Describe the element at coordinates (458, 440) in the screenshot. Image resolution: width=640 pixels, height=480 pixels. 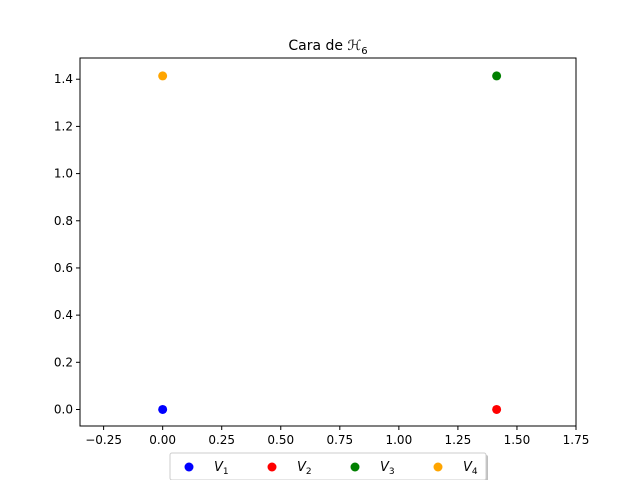
I see `x-tick-label: 1.25` at that location.